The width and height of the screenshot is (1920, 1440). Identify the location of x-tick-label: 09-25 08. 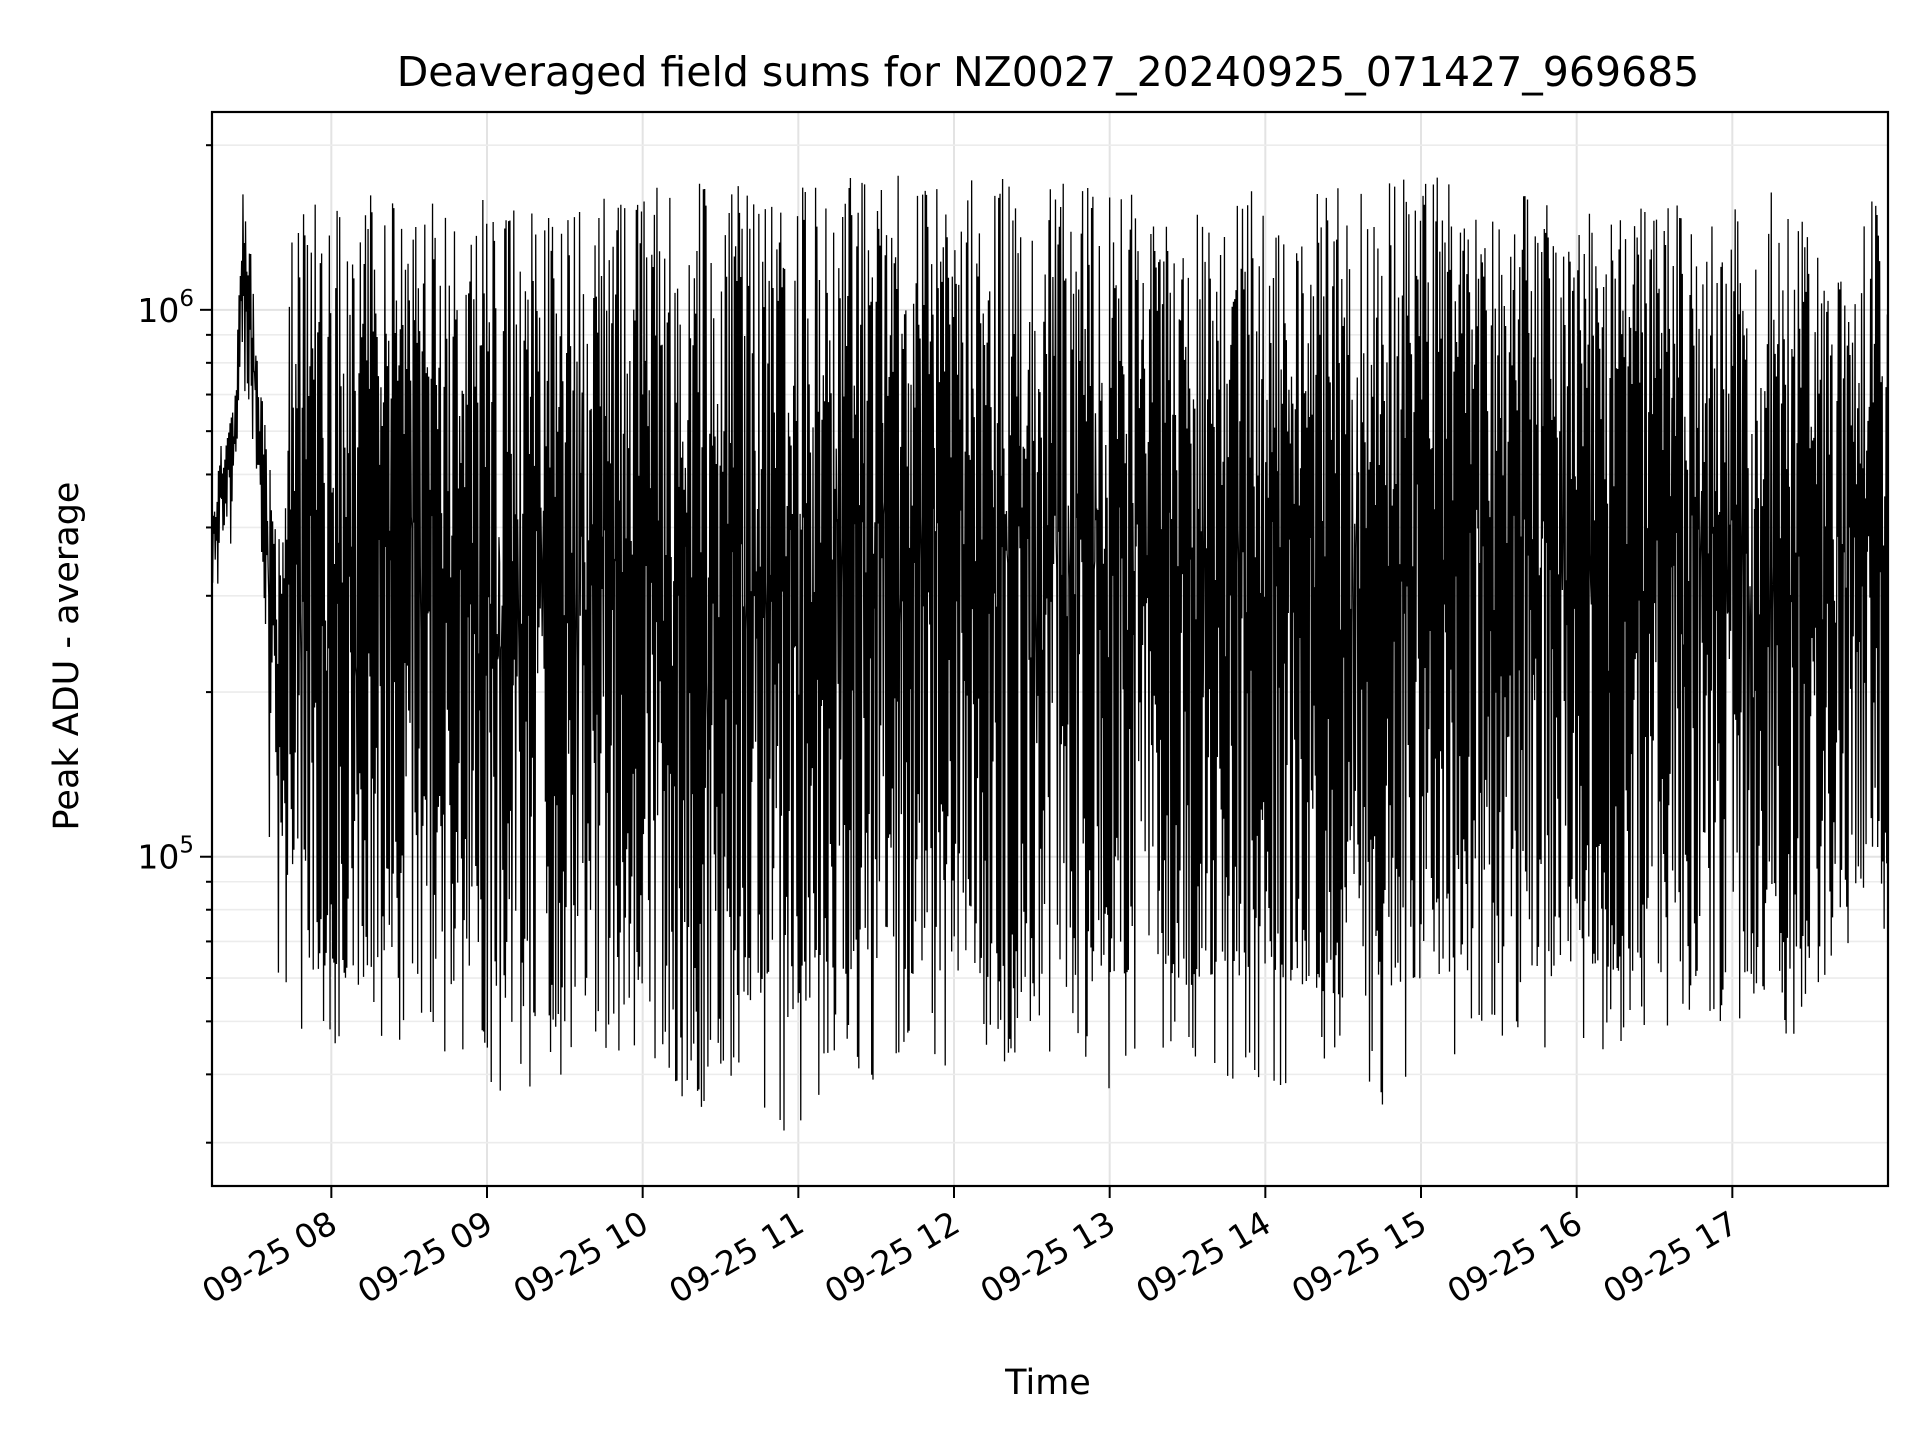
(269, 1257).